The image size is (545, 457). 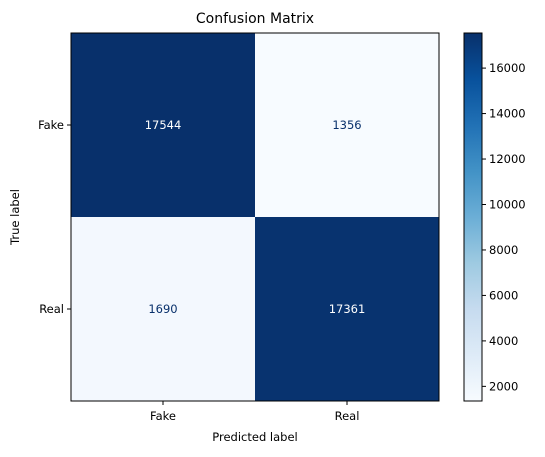 What do you see at coordinates (163, 416) in the screenshot?
I see `x-tick-label: Fake` at bounding box center [163, 416].